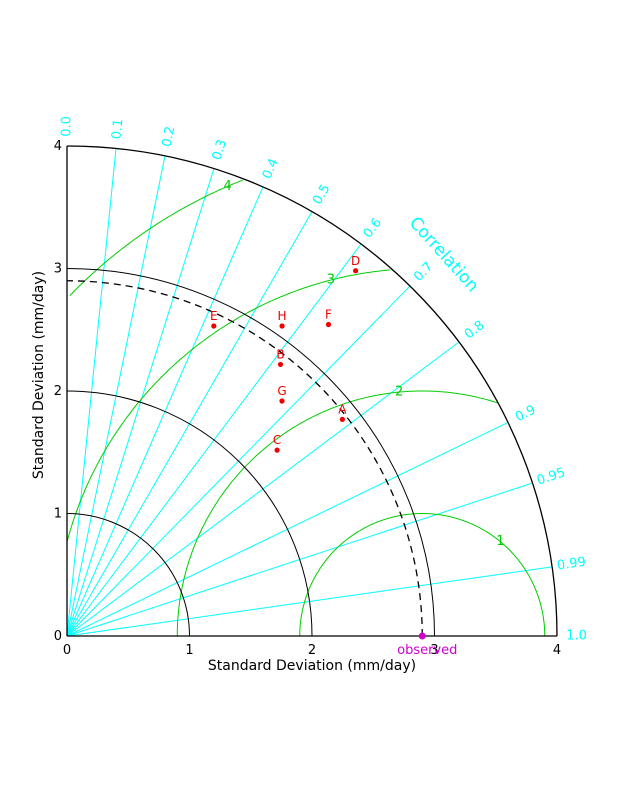  Describe the element at coordinates (285, 353) in the screenshot. I see `model-points: A B C D E F G H` at that location.